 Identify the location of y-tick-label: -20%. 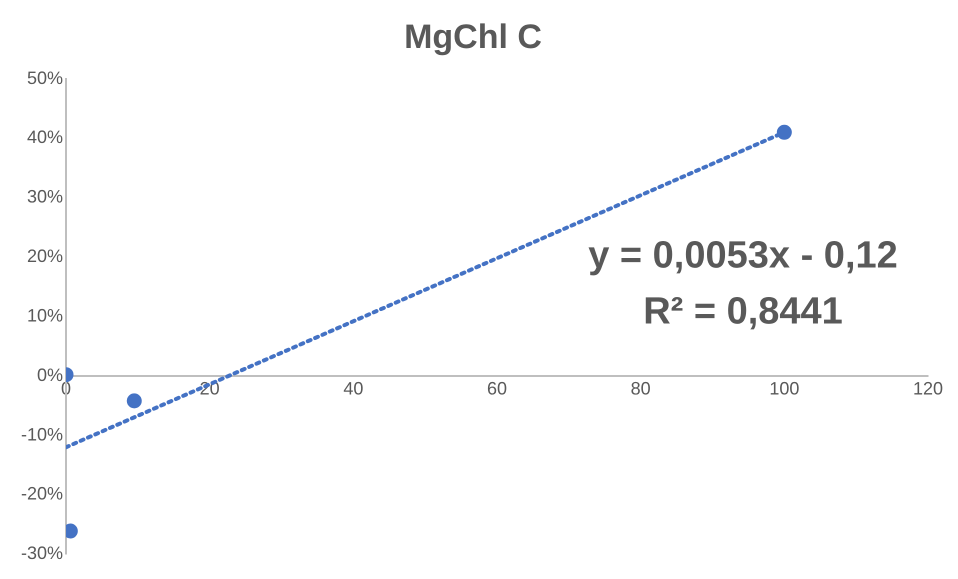
(42, 494).